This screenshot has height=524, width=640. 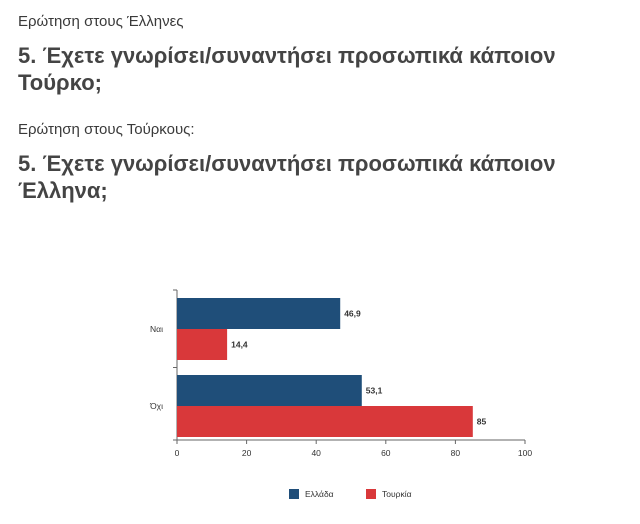 I want to click on x-tick-label: 80, so click(x=456, y=453).